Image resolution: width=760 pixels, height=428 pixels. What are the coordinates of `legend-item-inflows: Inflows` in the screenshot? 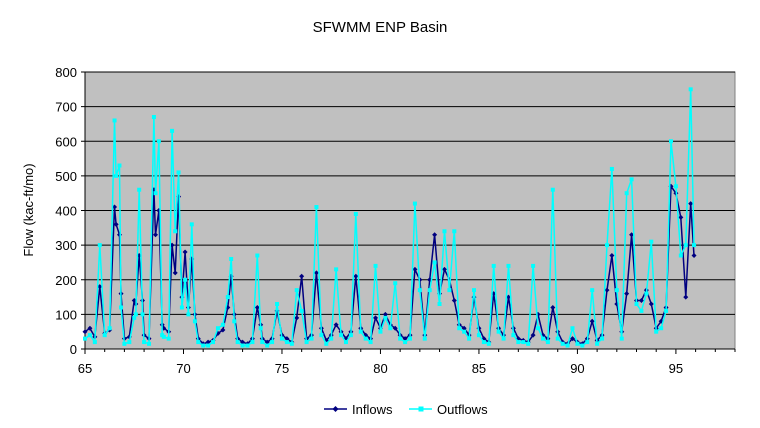 It's located at (358, 409).